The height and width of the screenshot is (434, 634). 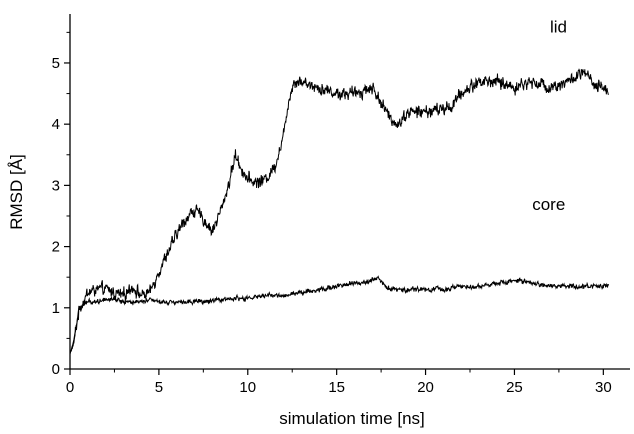 I want to click on x-tick-label: 20, so click(x=425, y=387).